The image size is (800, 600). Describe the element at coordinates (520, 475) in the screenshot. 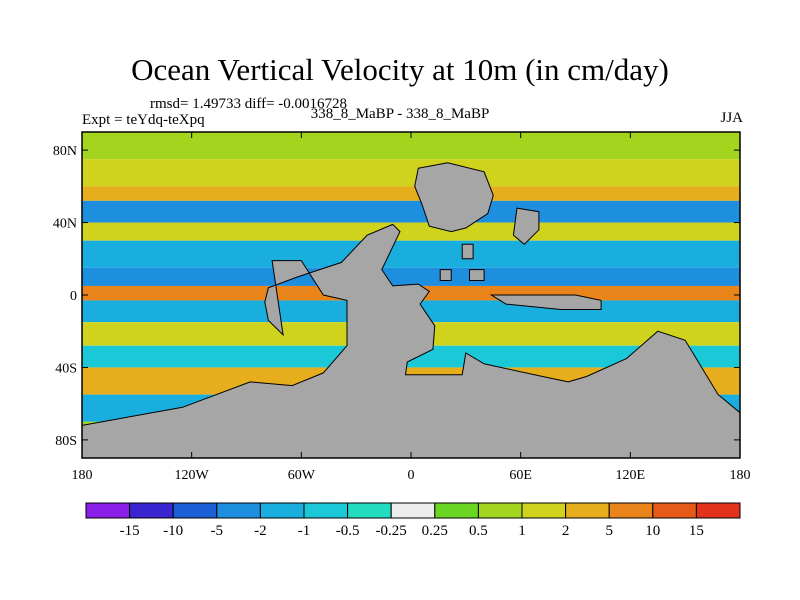

I see `x-tick-label: 60E` at that location.